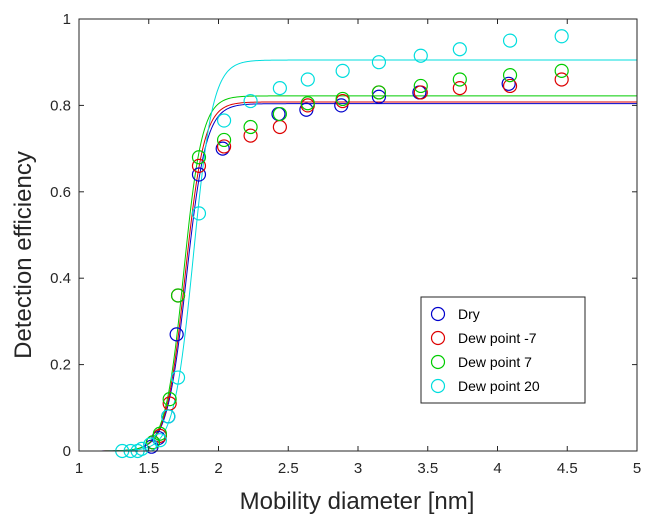 This screenshot has width=645, height=519. Describe the element at coordinates (358, 468) in the screenshot. I see `x-tick-label: 3` at that location.